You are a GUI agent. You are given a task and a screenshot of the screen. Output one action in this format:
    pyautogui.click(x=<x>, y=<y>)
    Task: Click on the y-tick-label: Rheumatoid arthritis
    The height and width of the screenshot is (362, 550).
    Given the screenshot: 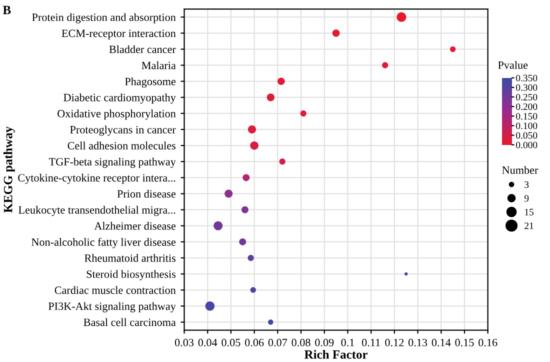 What is the action you would take?
    pyautogui.click(x=130, y=258)
    